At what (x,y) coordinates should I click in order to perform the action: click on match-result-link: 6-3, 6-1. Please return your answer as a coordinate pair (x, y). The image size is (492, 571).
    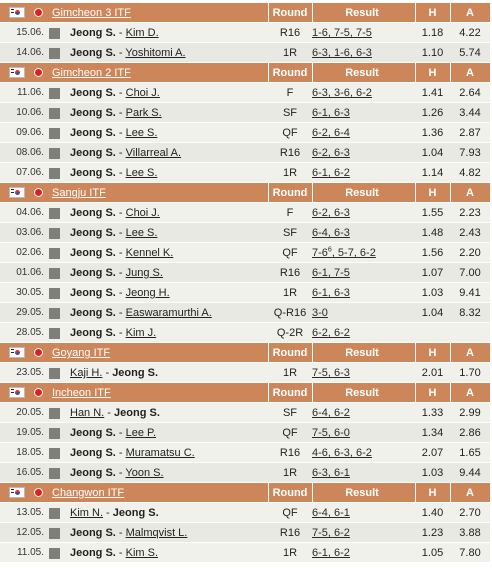
    Looking at the image, I should click on (331, 473).